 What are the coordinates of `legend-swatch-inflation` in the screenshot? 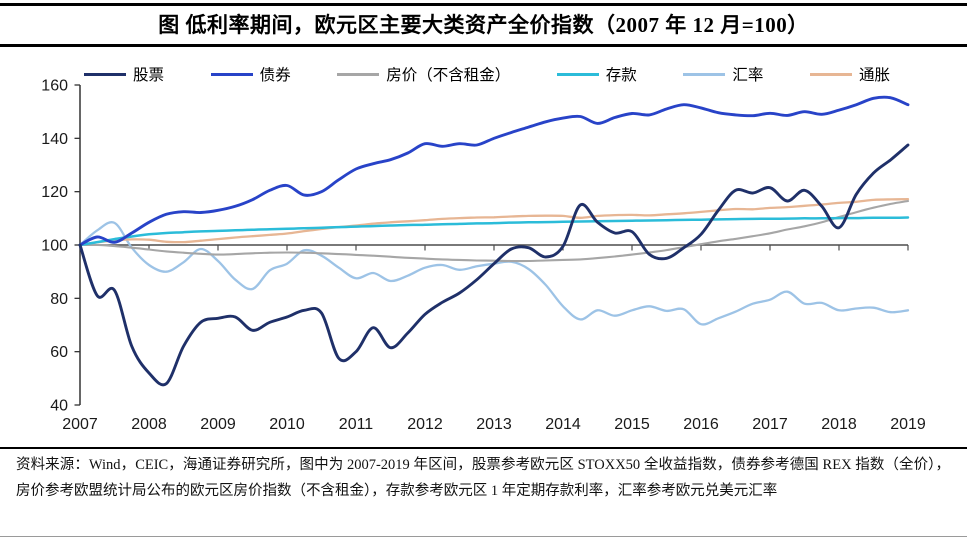 It's located at (830, 74).